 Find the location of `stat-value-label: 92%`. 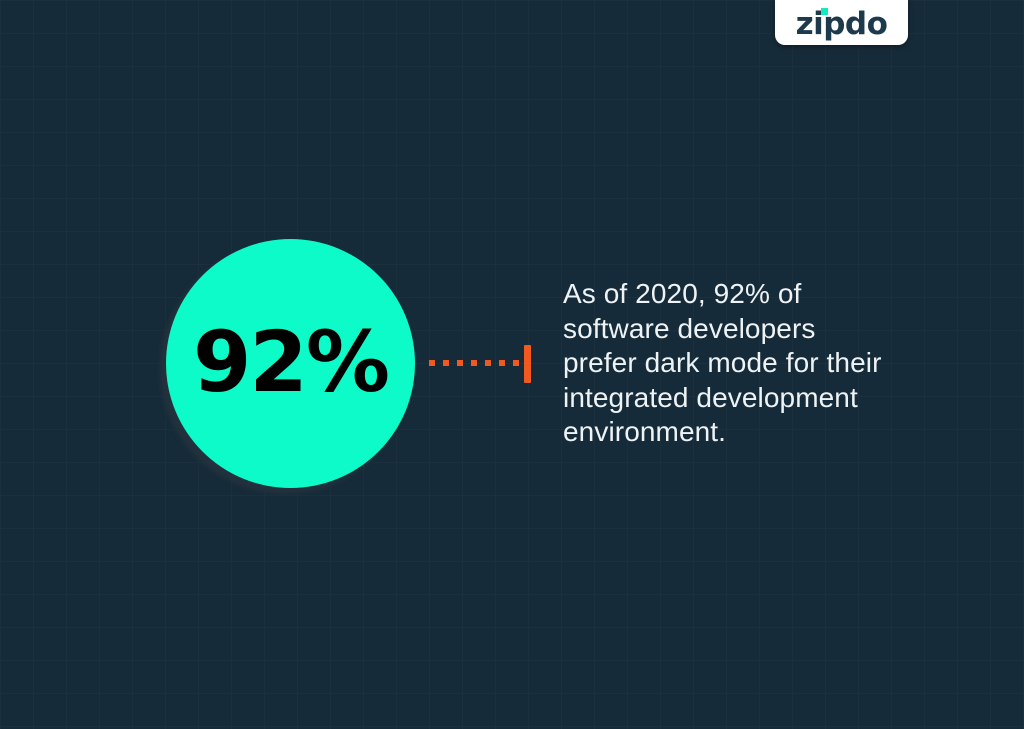

stat-value-label: 92% is located at coordinates (291, 361).